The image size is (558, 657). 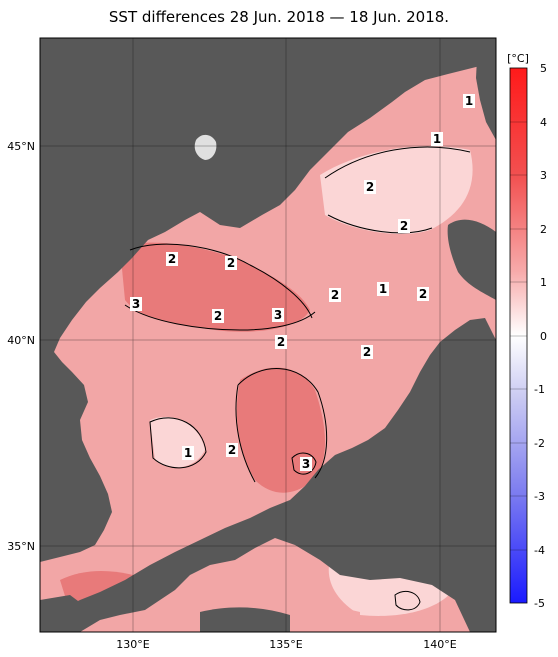 What do you see at coordinates (21, 340) in the screenshot?
I see `lat-label-40: 40°N` at bounding box center [21, 340].